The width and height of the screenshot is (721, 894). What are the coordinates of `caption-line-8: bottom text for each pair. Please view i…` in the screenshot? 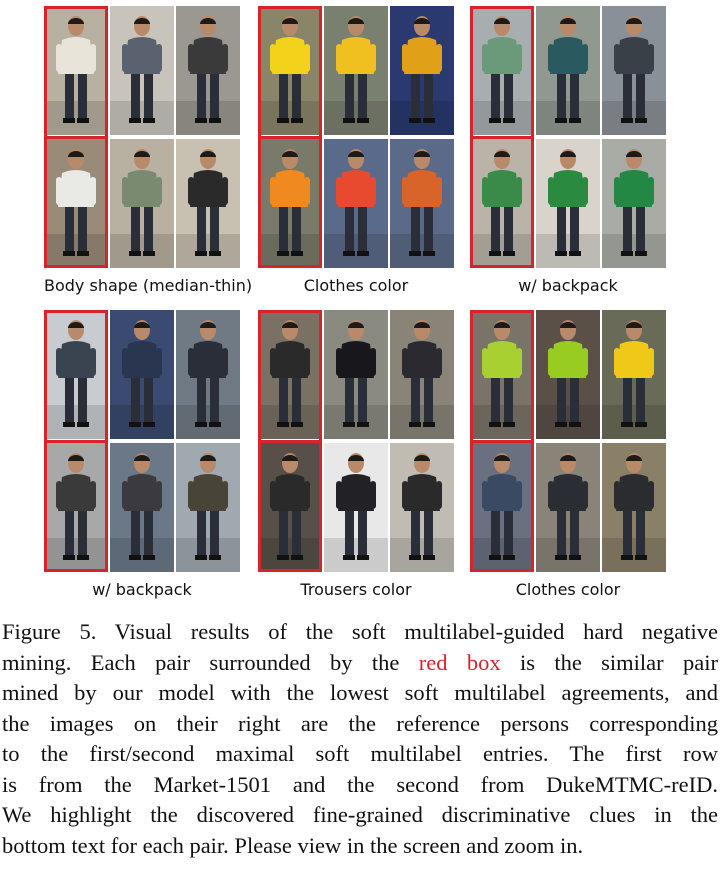 It's located at (293, 845).